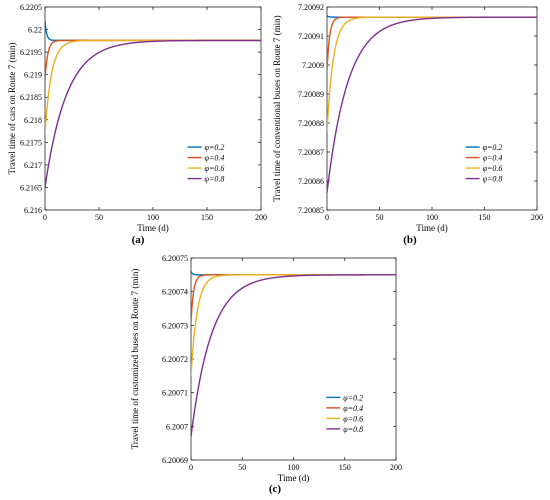  Describe the element at coordinates (33, 75) in the screenshot. I see `y-tick-label: 6.219` at that location.